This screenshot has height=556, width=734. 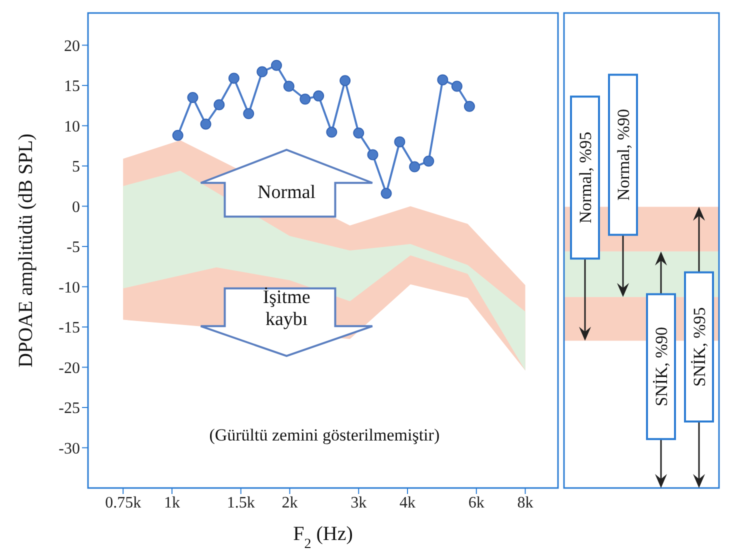 I want to click on x-tick-label: 1k, so click(x=172, y=503).